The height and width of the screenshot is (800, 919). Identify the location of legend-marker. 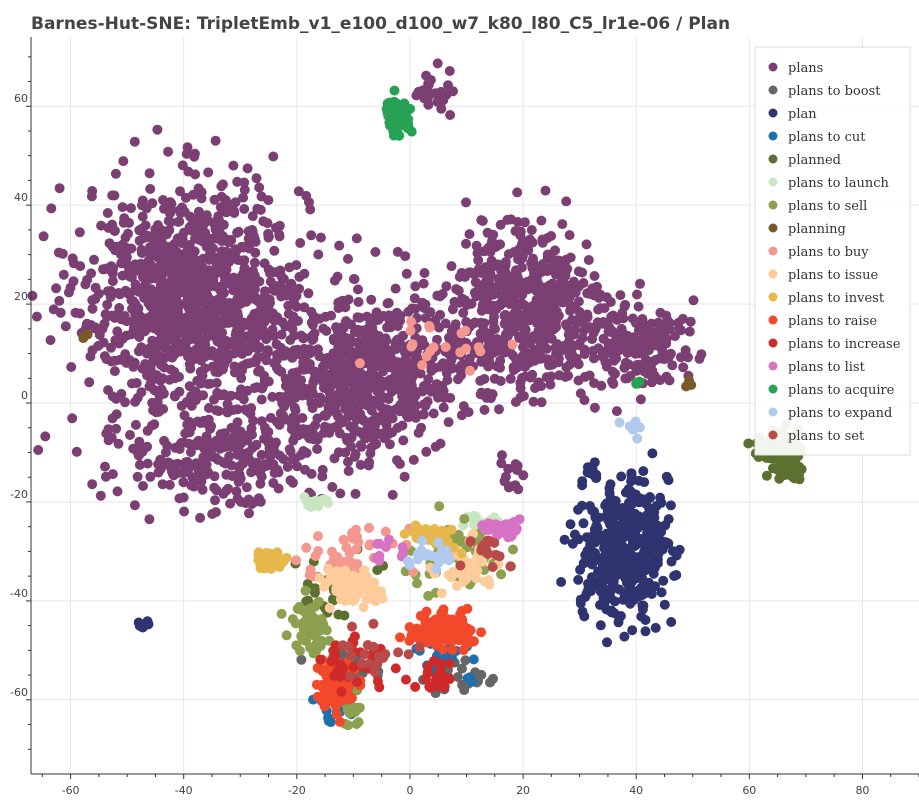
(773, 182).